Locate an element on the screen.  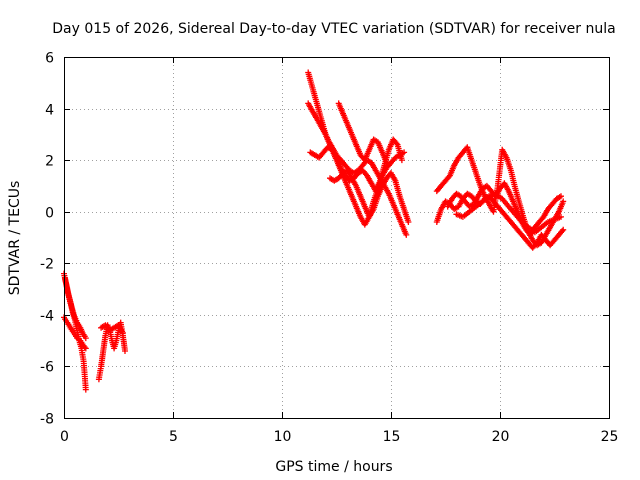
y-tick-label: -6 is located at coordinates (47, 368).